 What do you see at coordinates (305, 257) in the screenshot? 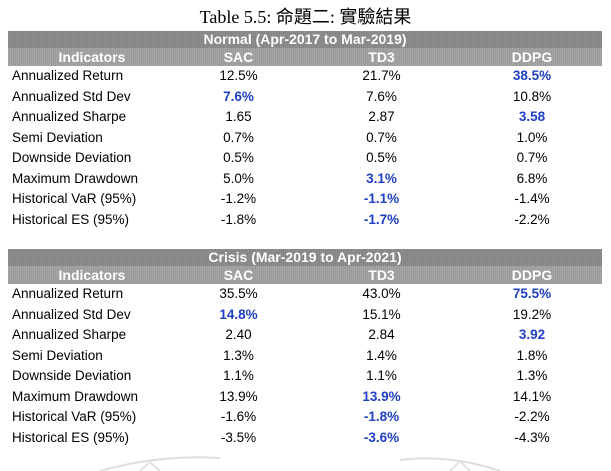
I see `section-title: Crisis (Mar-2019 to Apr-2021)` at bounding box center [305, 257].